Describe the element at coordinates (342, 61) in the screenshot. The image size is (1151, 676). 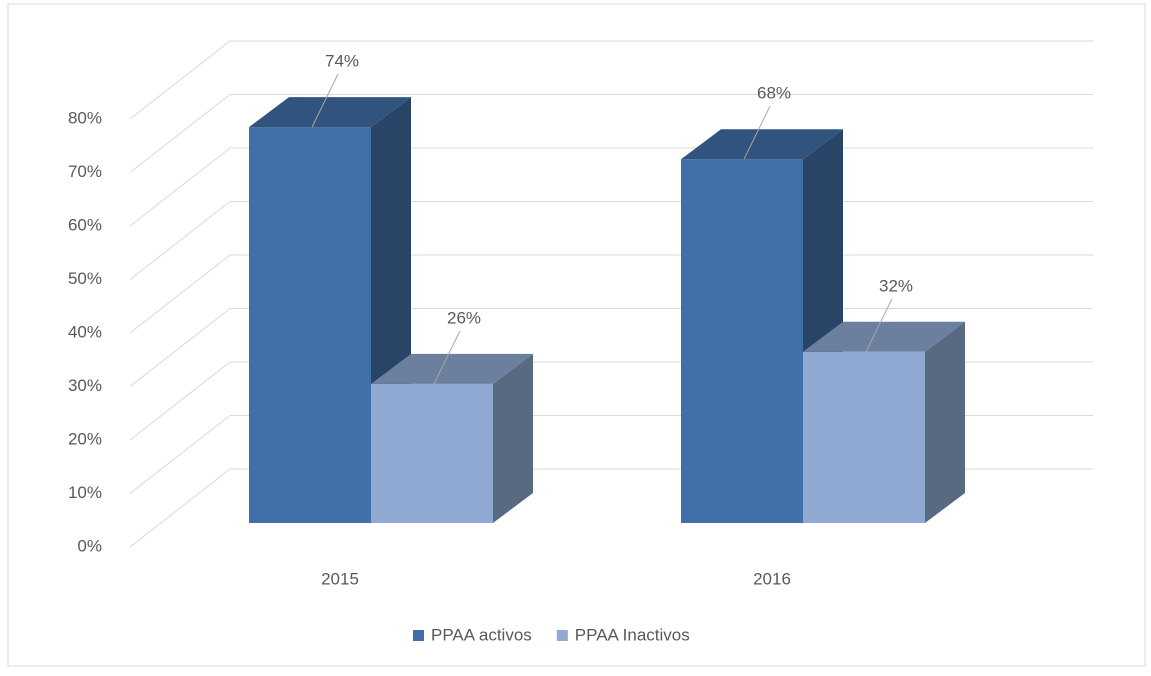
I see `data-label: 74%` at that location.